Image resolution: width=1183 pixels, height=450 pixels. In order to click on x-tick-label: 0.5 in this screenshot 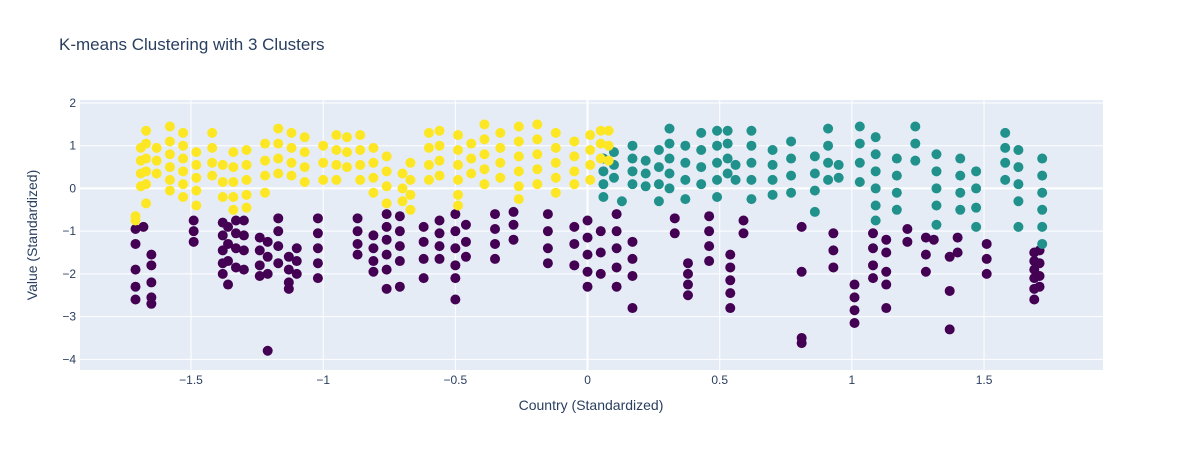, I will do `click(719, 380)`.